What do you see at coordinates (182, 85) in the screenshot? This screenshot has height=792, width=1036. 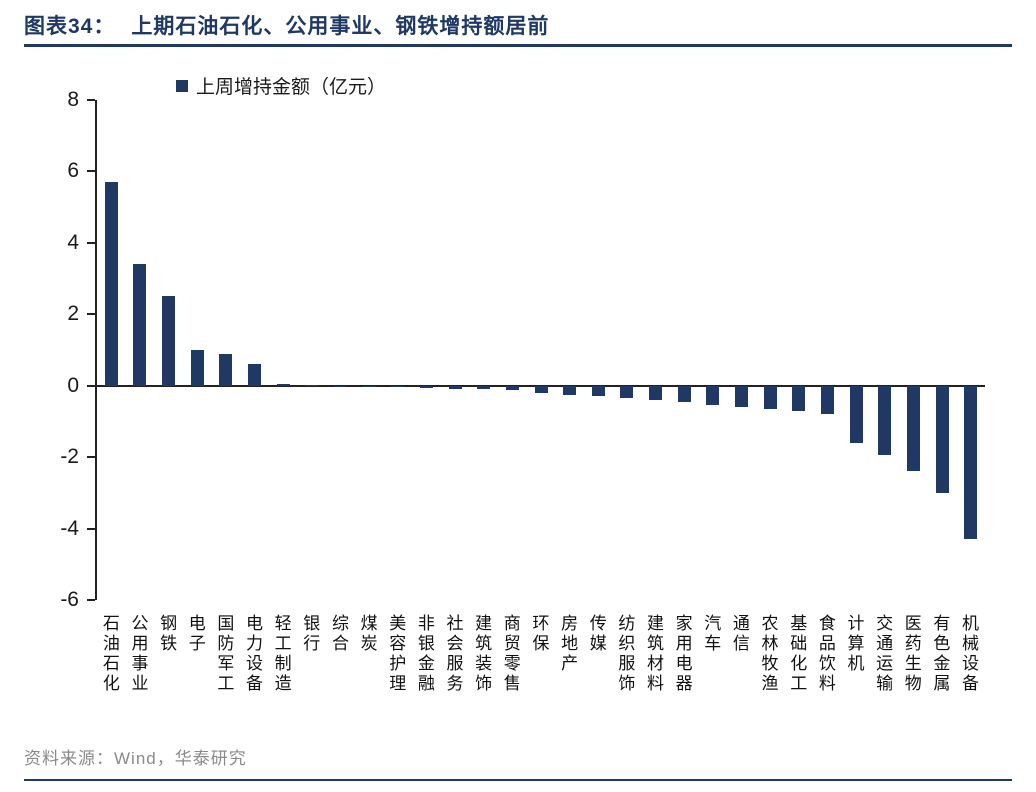 I see `legend-swatch-icon` at bounding box center [182, 85].